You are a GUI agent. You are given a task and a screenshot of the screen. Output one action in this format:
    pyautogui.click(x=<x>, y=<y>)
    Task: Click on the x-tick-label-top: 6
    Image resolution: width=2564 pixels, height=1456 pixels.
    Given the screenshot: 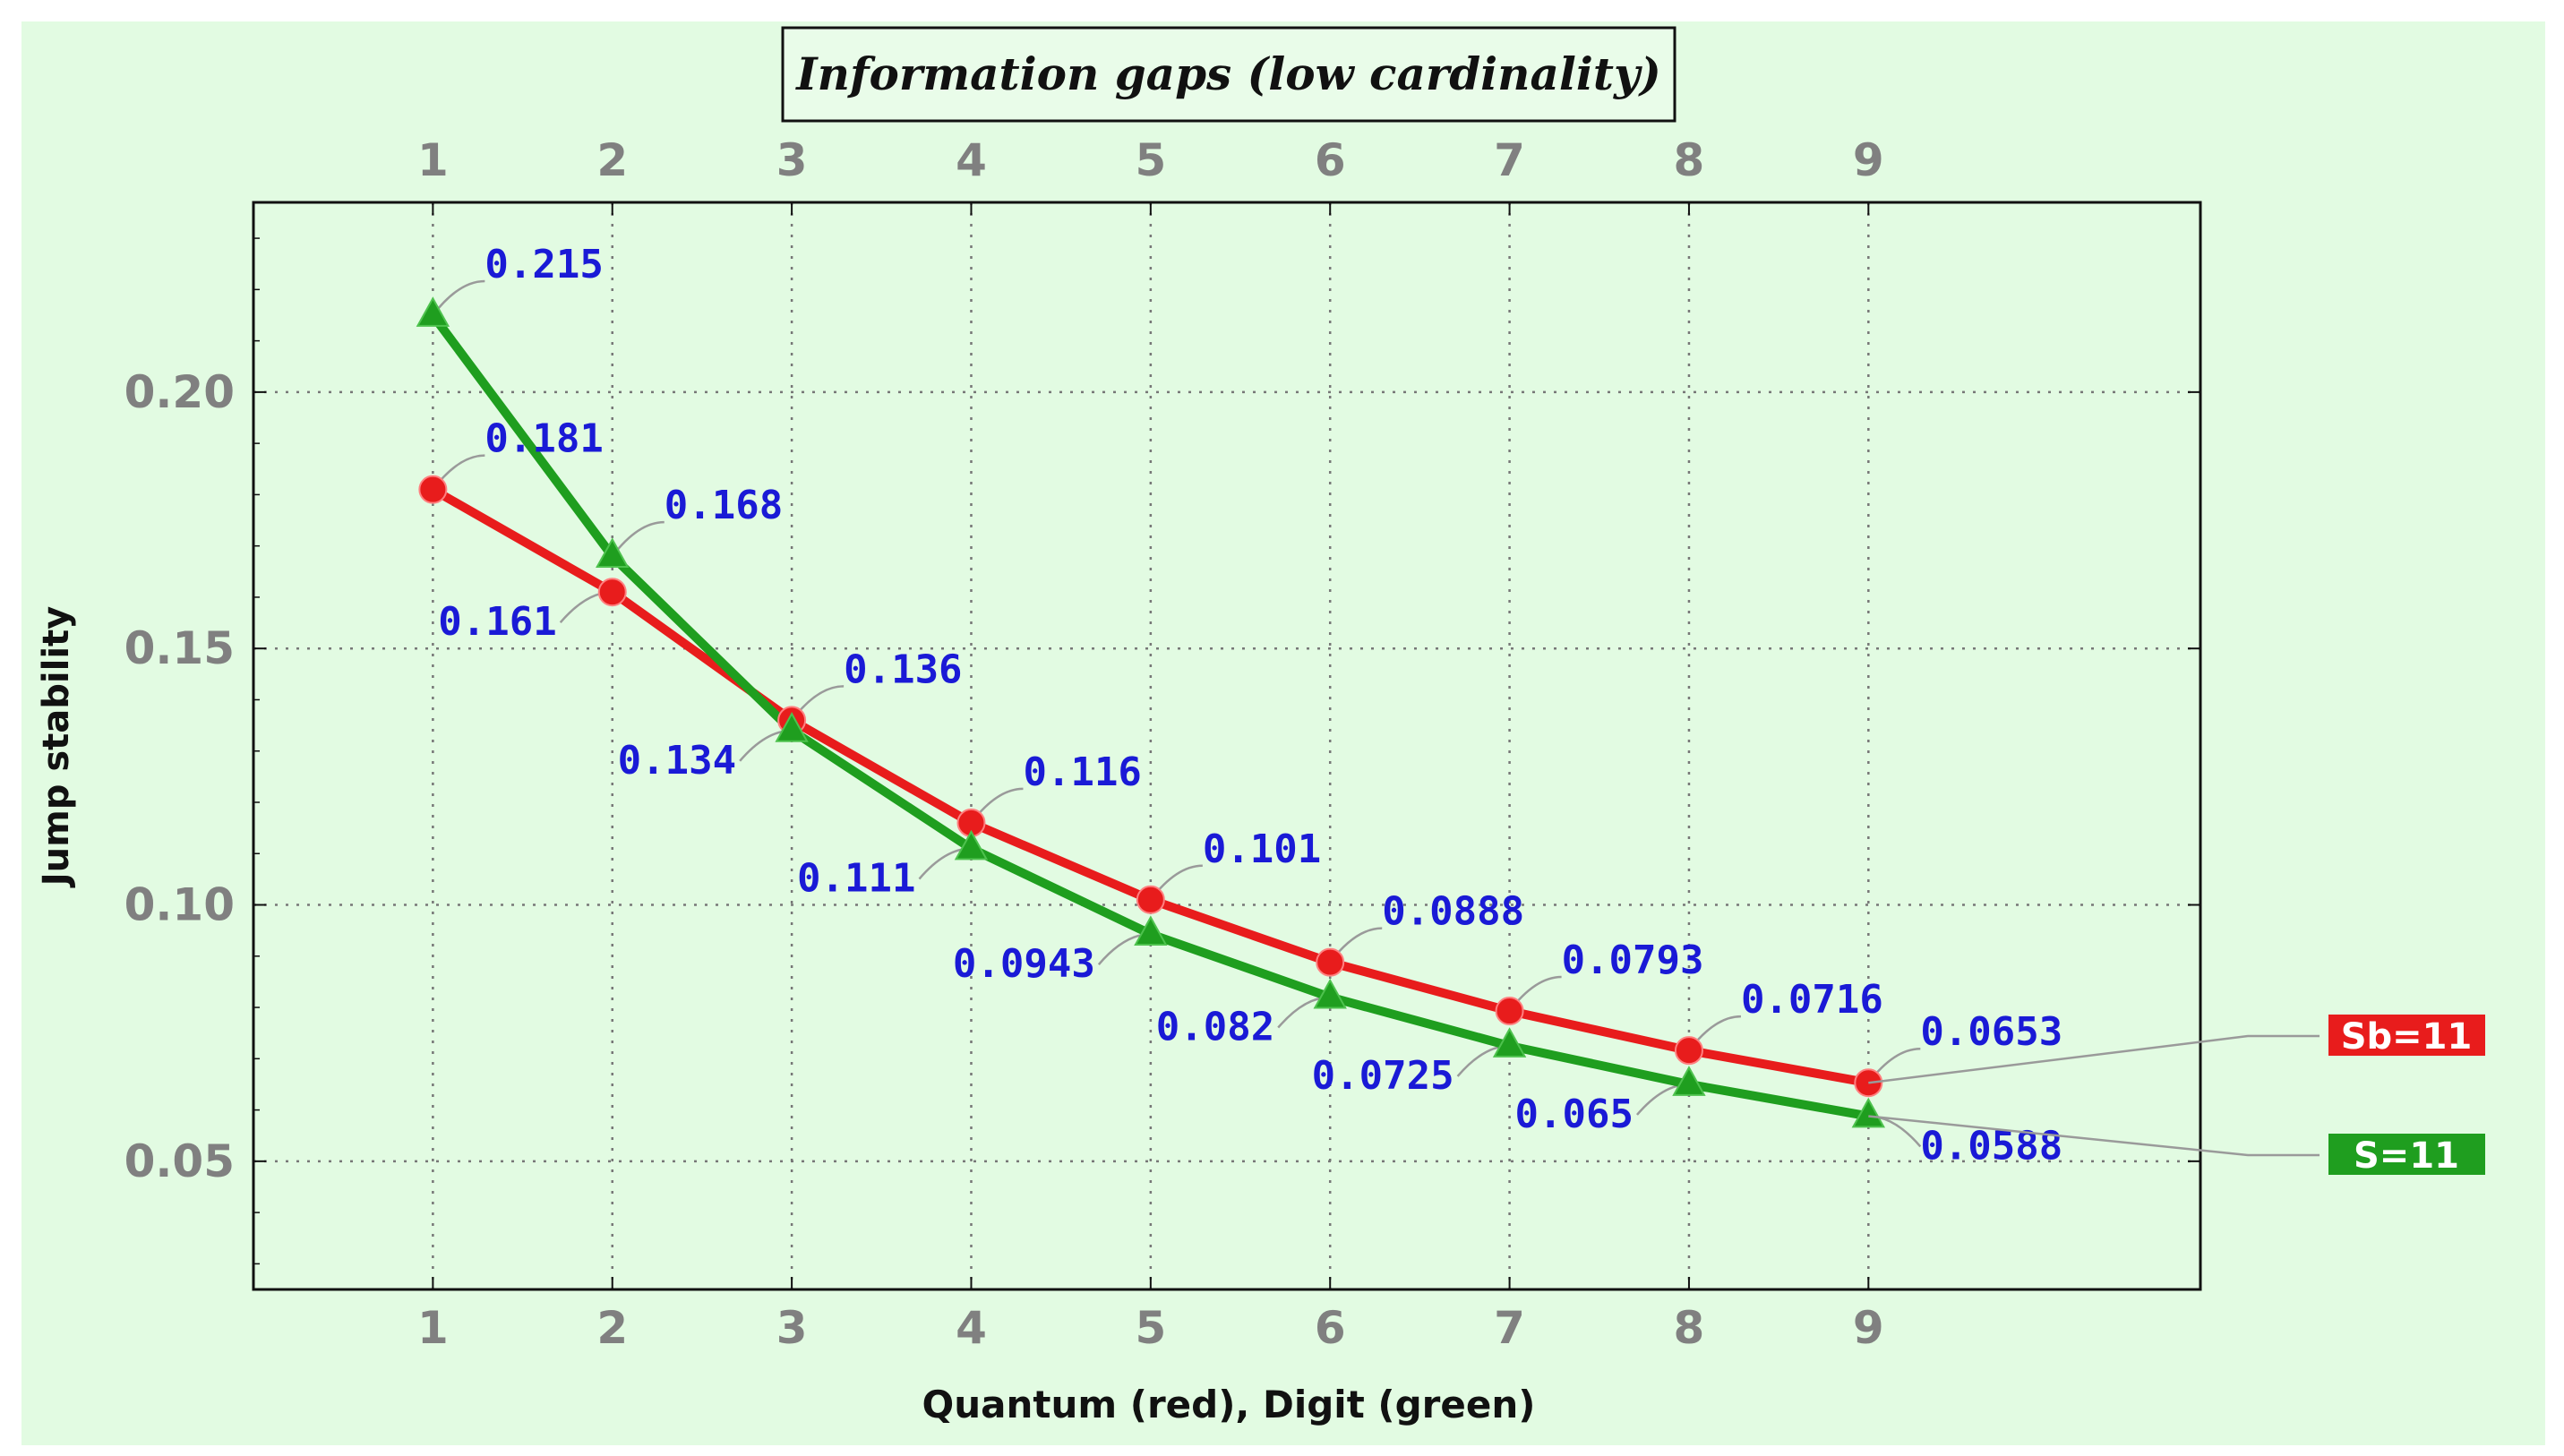 What is the action you would take?
    pyautogui.click(x=1331, y=160)
    